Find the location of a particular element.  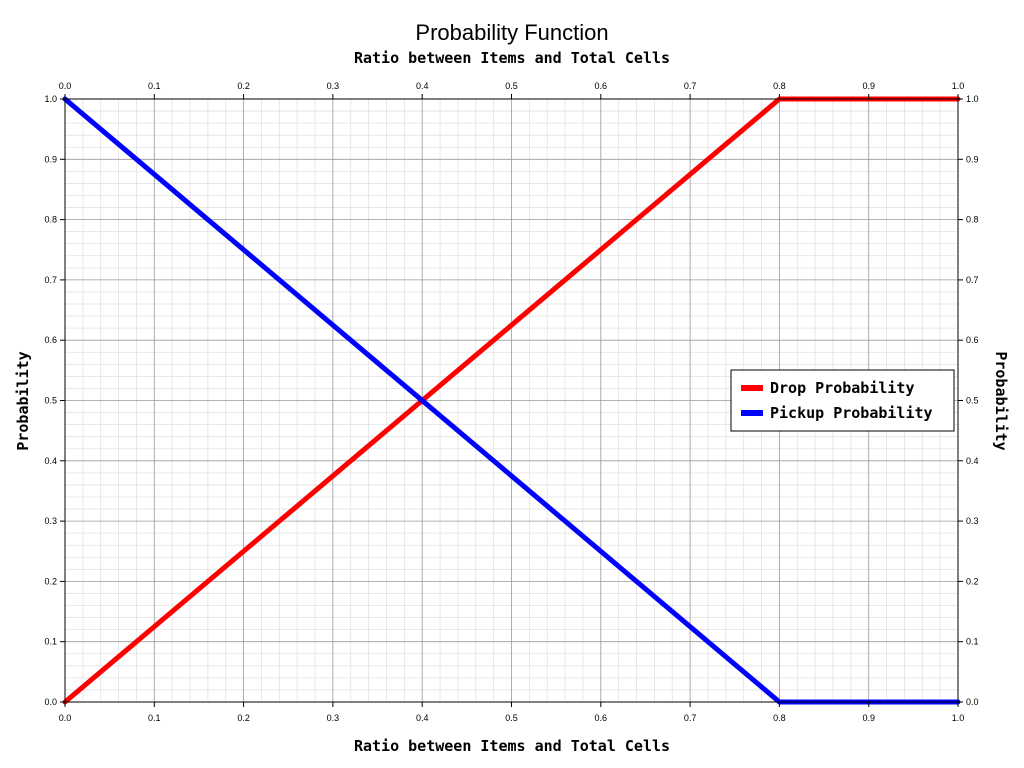

top-x-axis-label: Ratio between Items and Total Cells is located at coordinates (512, 58).